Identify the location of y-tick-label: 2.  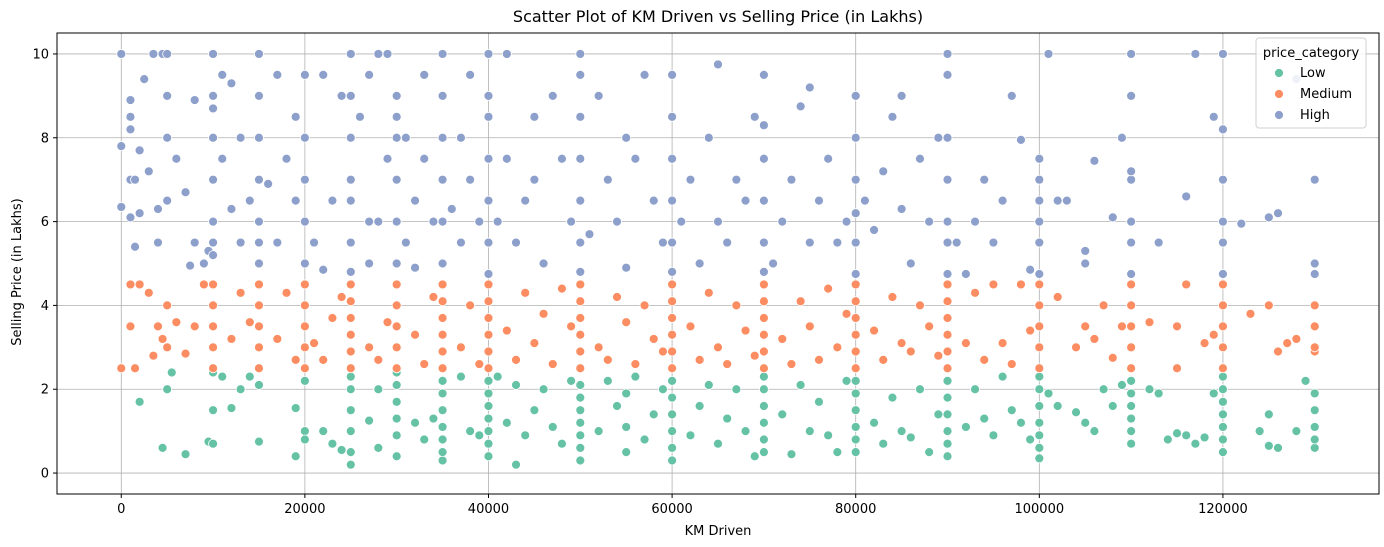
(45, 390).